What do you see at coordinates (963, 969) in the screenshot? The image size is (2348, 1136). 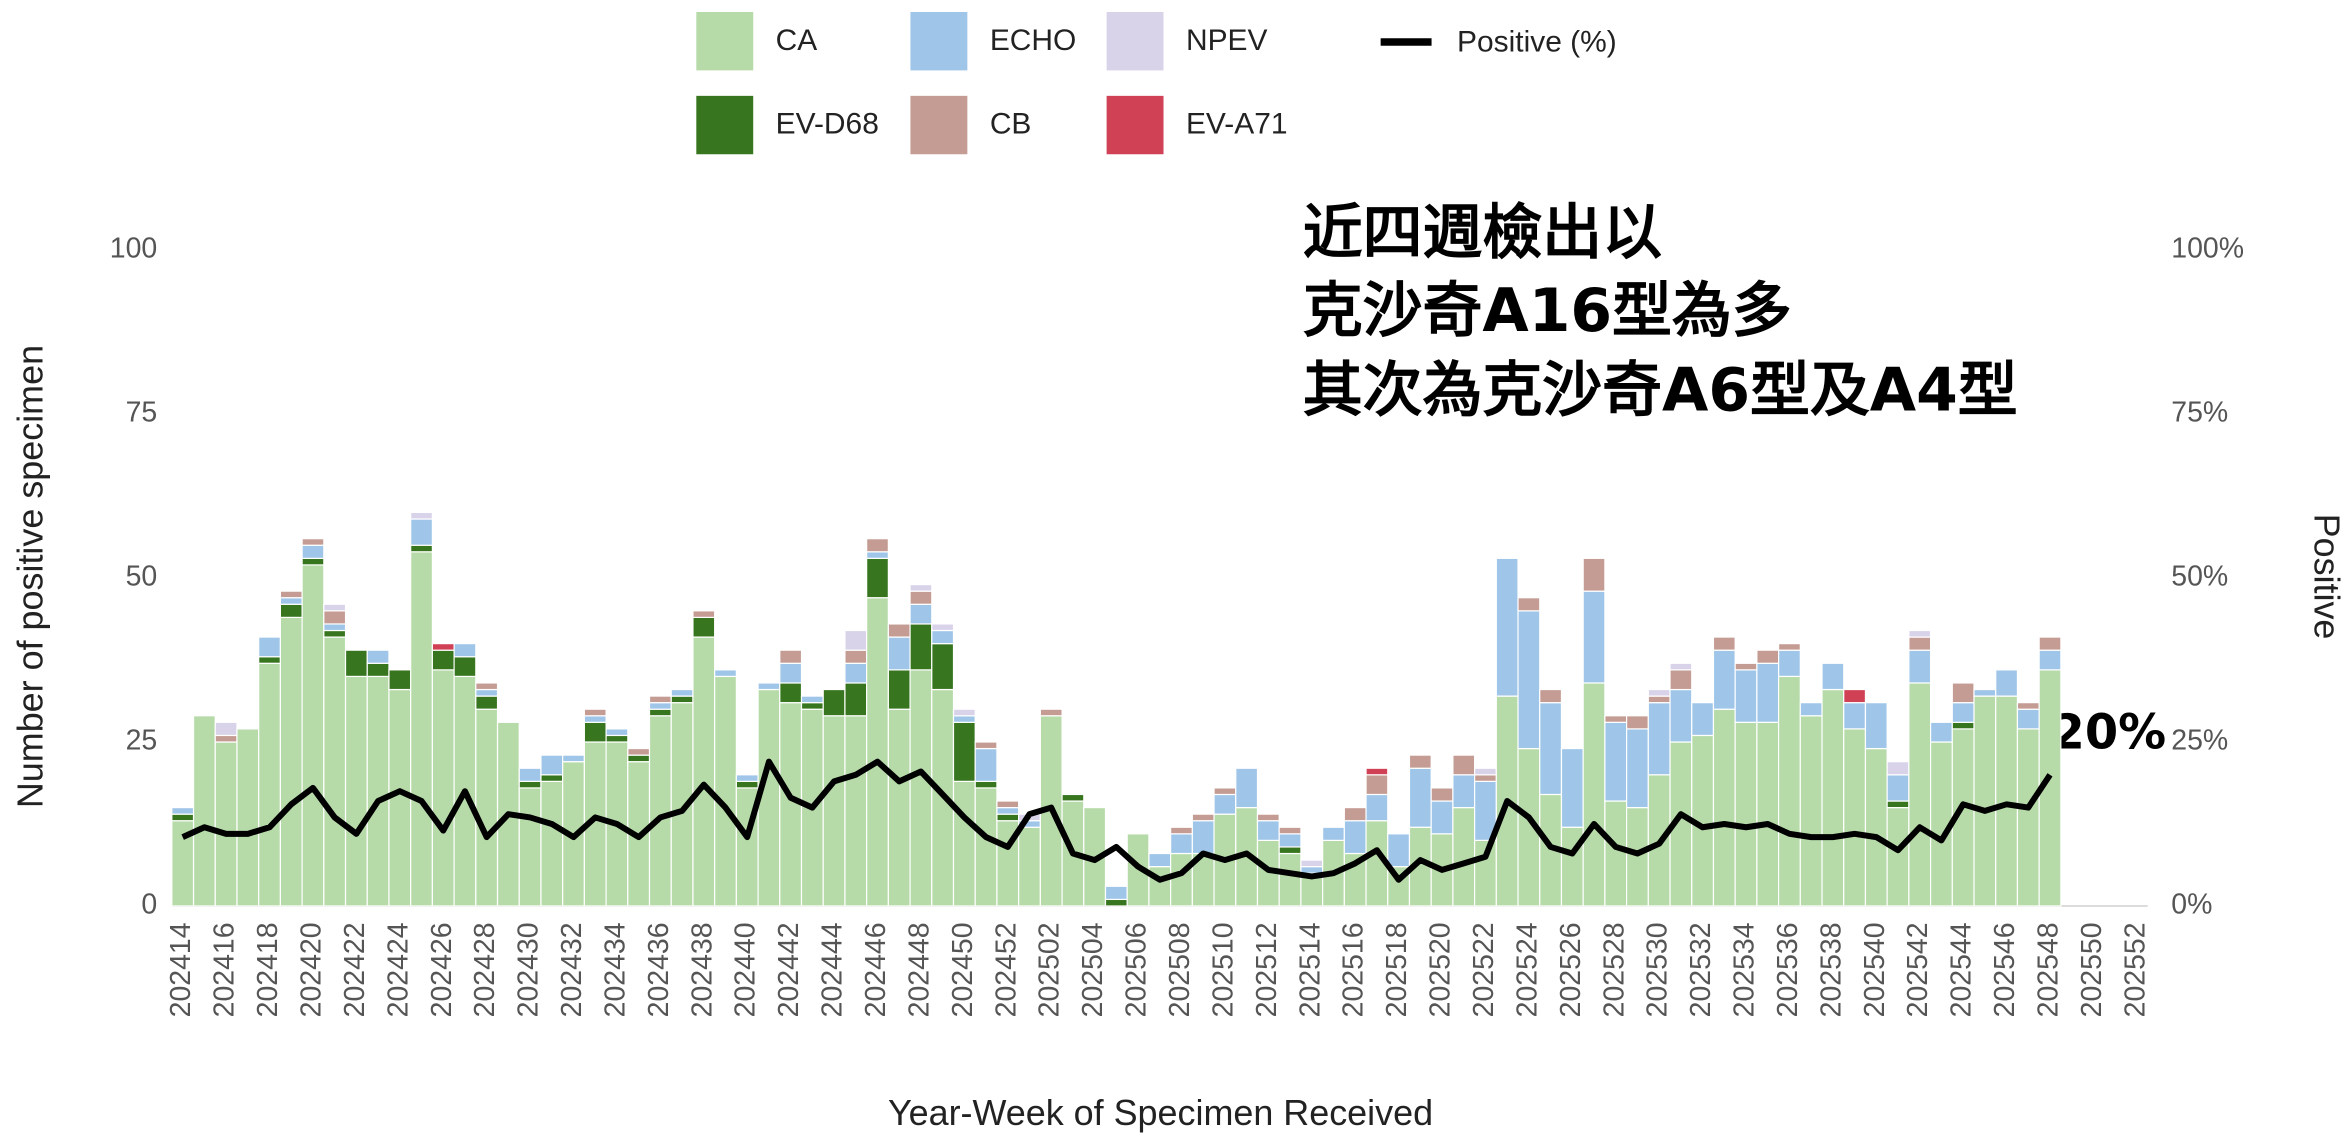 I see `x-tick-label: 202450` at bounding box center [963, 969].